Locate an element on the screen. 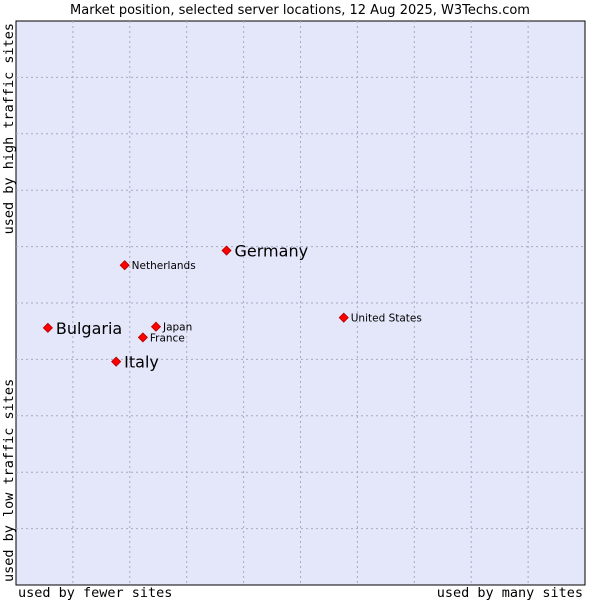  data-point-italy is located at coordinates (116, 361).